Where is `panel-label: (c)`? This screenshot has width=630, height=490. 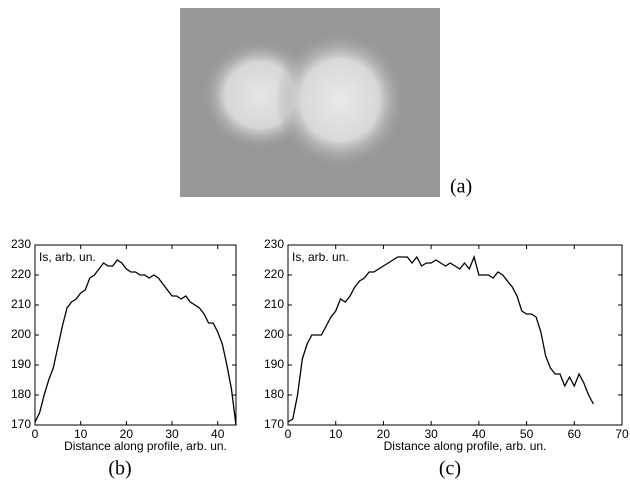
panel-label: (c) is located at coordinates (450, 469).